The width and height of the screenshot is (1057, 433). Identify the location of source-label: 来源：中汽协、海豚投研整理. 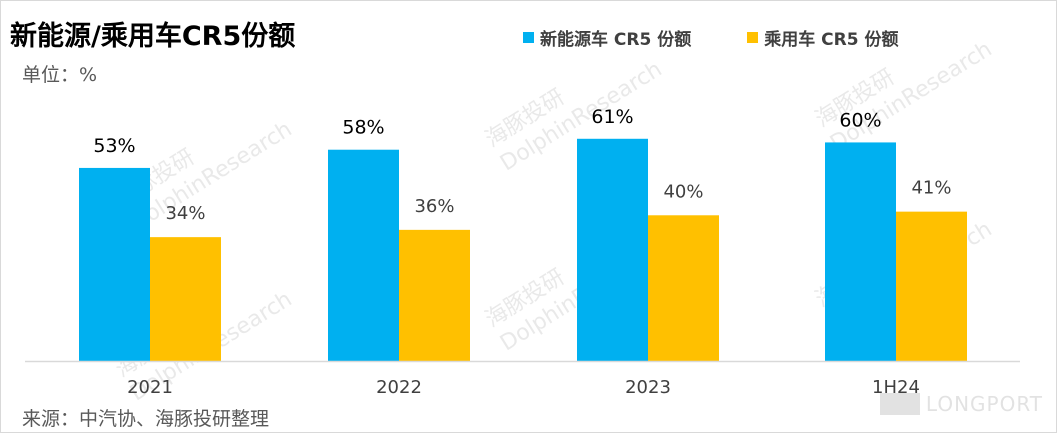
(146, 419).